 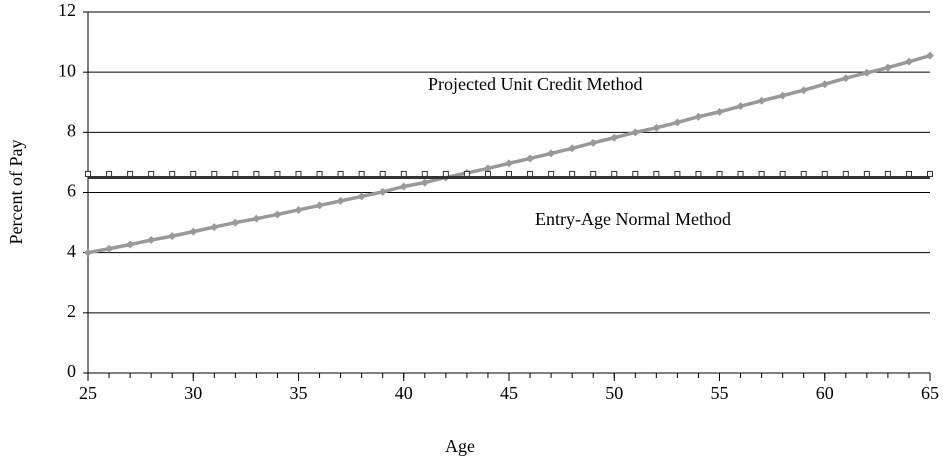 I want to click on y-tick-label: 6, so click(x=71, y=191).